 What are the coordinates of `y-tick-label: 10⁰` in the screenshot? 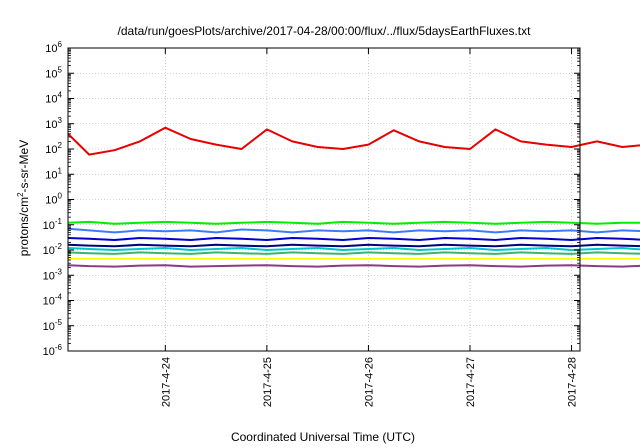 It's located at (53, 199).